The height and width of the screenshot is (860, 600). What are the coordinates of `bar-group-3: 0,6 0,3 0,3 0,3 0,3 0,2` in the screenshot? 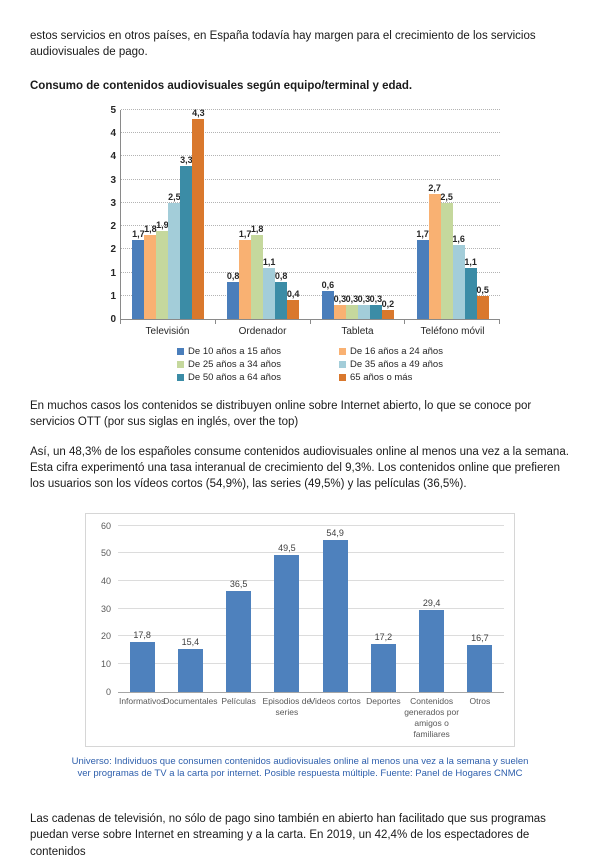 It's located at (358, 214).